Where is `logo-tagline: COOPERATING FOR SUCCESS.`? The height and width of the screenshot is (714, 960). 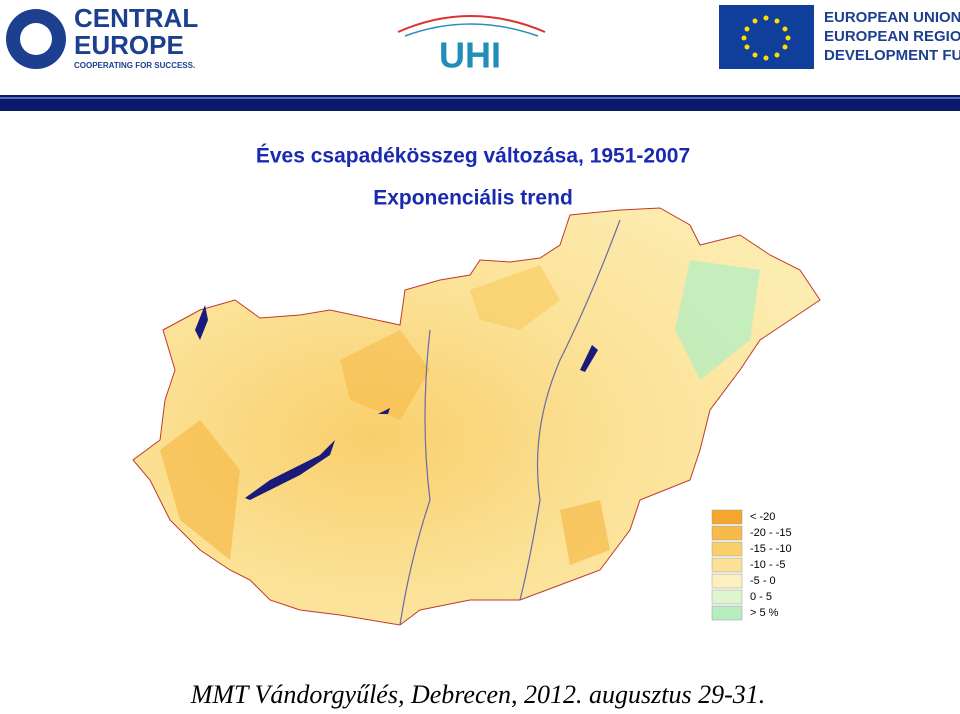 logo-tagline: COOPERATING FOR SUCCESS. is located at coordinates (134, 65).